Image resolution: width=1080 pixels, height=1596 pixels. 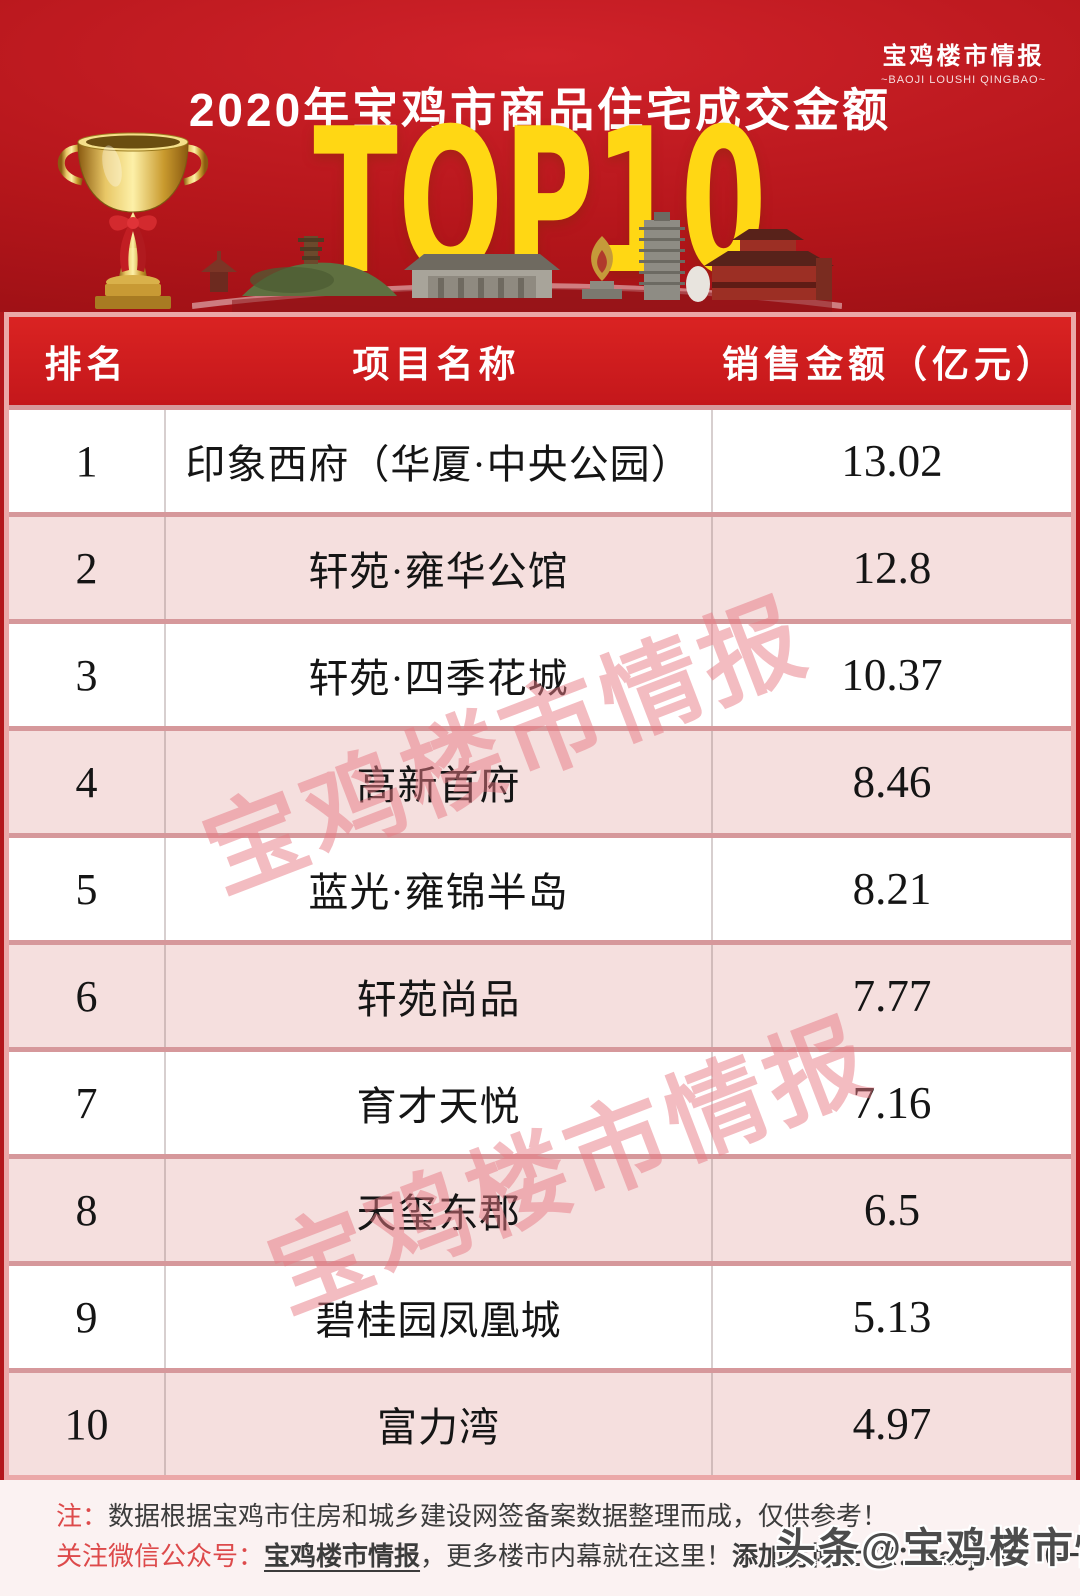 I want to click on city-skyline-image, so click(x=517, y=262).